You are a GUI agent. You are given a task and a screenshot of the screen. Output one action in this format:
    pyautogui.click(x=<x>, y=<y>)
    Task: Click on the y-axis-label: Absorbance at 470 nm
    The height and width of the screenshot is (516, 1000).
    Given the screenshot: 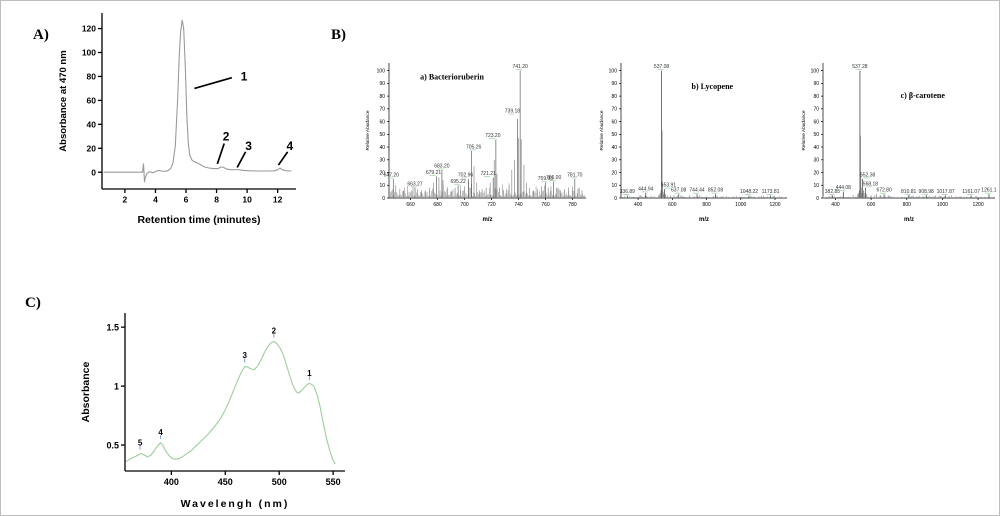 What is the action you would take?
    pyautogui.click(x=63, y=100)
    